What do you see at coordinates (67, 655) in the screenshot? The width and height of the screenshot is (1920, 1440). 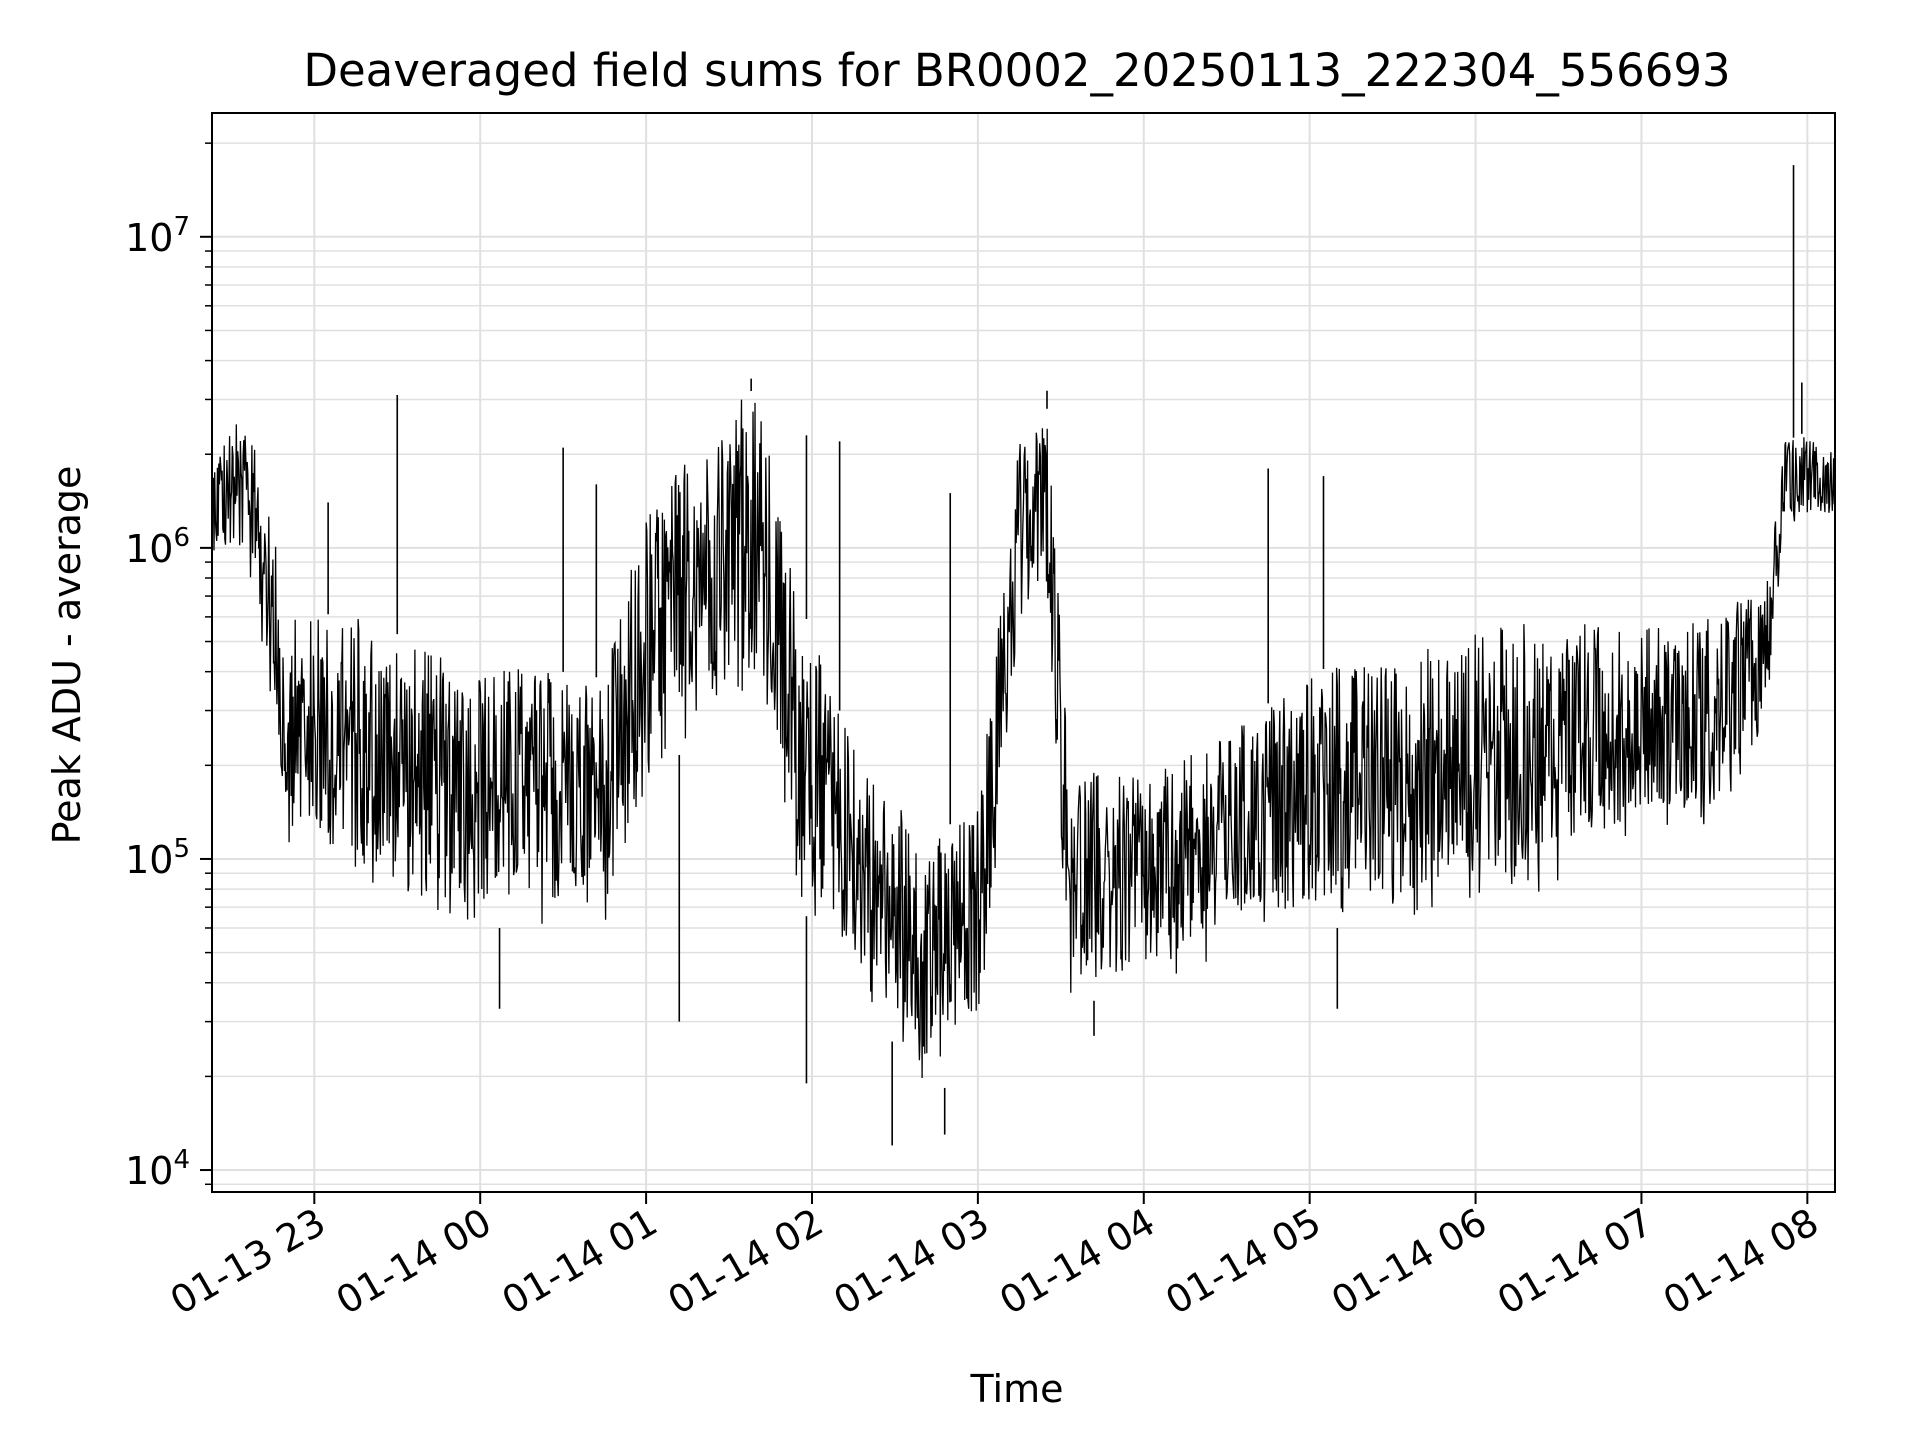 I see `y-axis-label: Peak ADU - average` at bounding box center [67, 655].